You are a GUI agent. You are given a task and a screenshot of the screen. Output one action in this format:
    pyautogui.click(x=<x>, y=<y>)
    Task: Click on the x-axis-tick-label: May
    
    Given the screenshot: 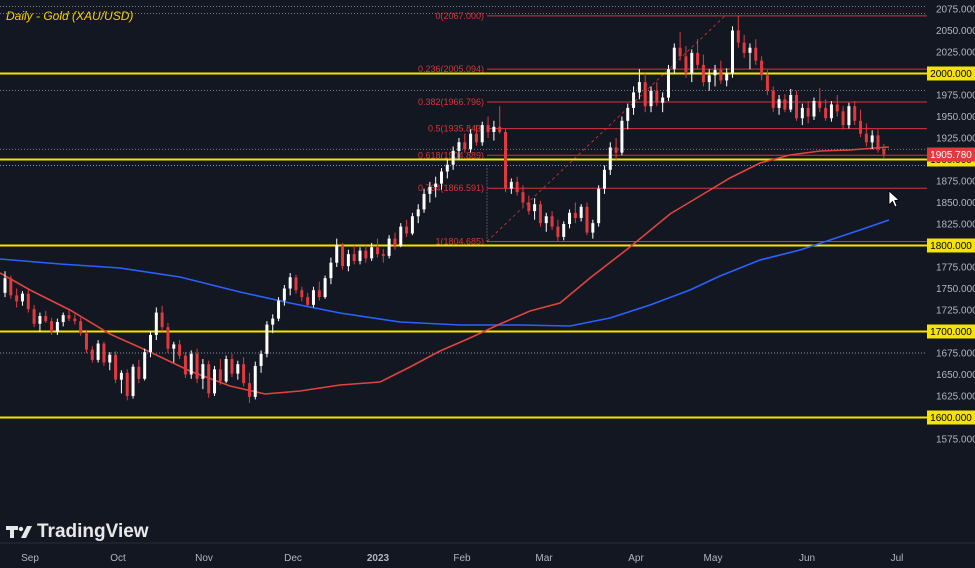 What is the action you would take?
    pyautogui.click(x=713, y=558)
    